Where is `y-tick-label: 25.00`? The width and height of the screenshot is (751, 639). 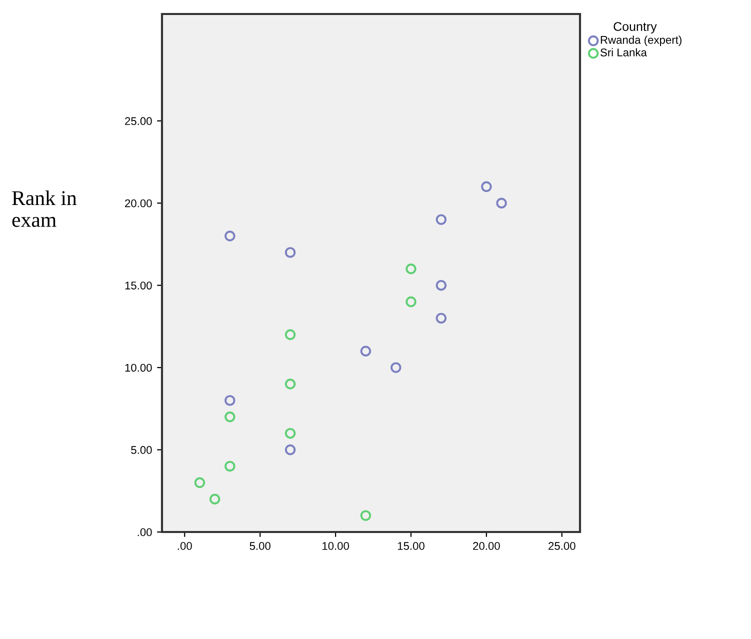 y-tick-label: 25.00 is located at coordinates (138, 121).